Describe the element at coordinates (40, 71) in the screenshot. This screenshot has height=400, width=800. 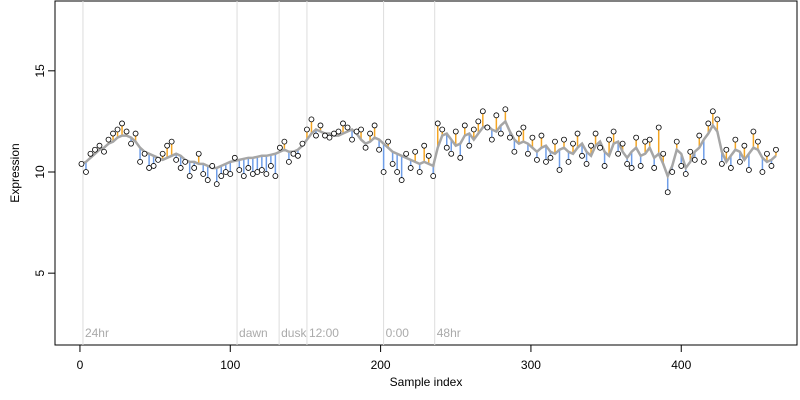
I see `y-tick-label: 15` at that location.